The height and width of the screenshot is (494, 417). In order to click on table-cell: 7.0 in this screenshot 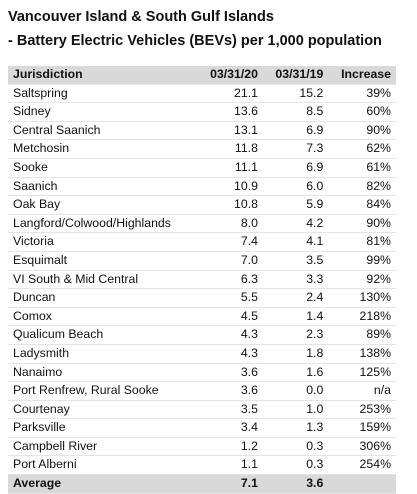, I will do `click(230, 261)`.